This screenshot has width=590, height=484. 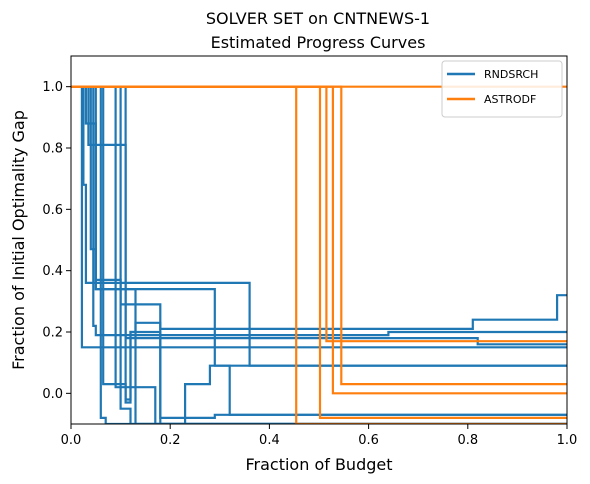 What do you see at coordinates (71, 440) in the screenshot?
I see `x-tick-label: 0.0` at bounding box center [71, 440].